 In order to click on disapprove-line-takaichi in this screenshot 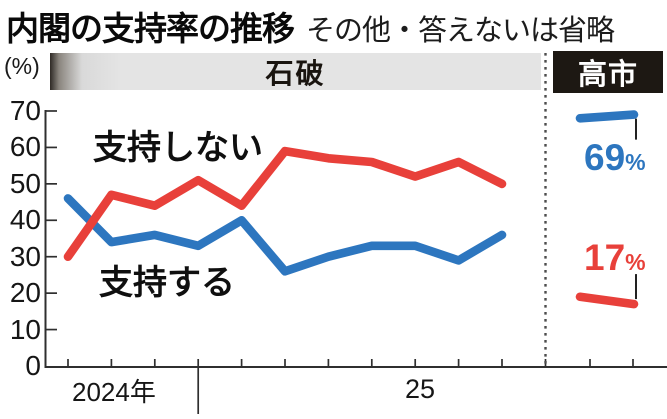, I will do `click(607, 300)`.